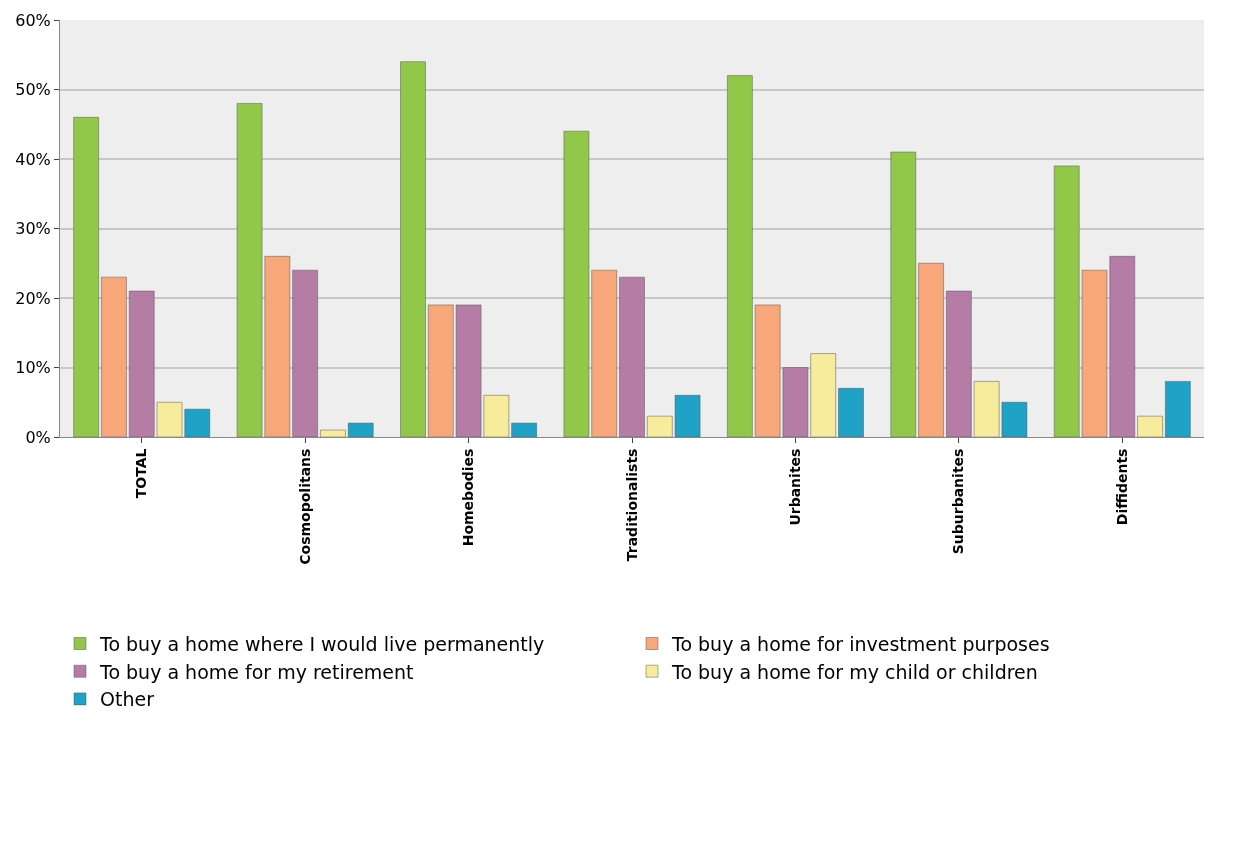  What do you see at coordinates (854, 671) in the screenshot?
I see `legend-label: To buy a home for my child or children` at bounding box center [854, 671].